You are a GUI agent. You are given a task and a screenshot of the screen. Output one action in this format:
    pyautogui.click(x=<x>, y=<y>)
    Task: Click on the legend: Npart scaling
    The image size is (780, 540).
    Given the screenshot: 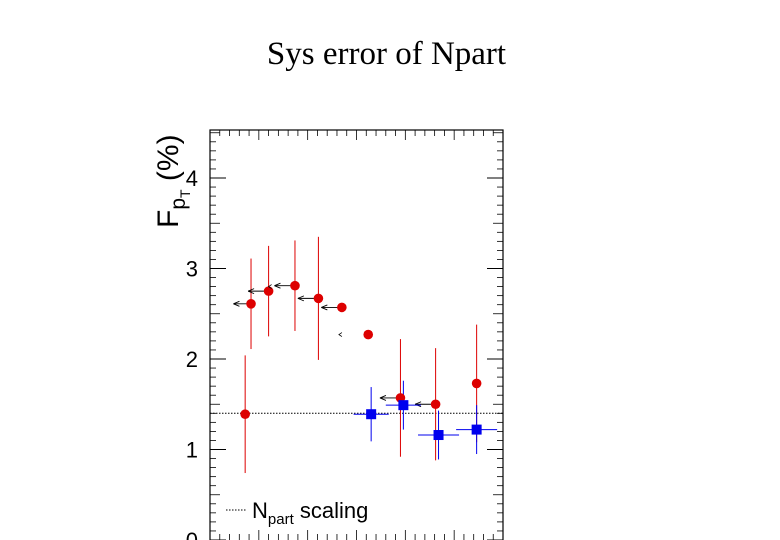 What is the action you would take?
    pyautogui.click(x=297, y=513)
    